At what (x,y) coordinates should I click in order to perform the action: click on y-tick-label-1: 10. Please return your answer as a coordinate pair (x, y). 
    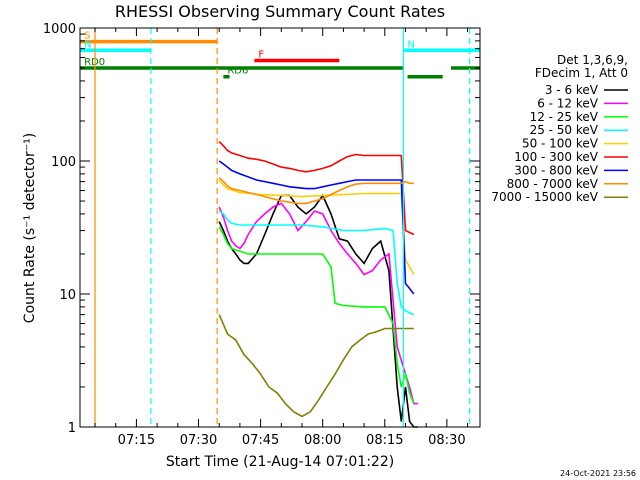
    Looking at the image, I should click on (67, 295).